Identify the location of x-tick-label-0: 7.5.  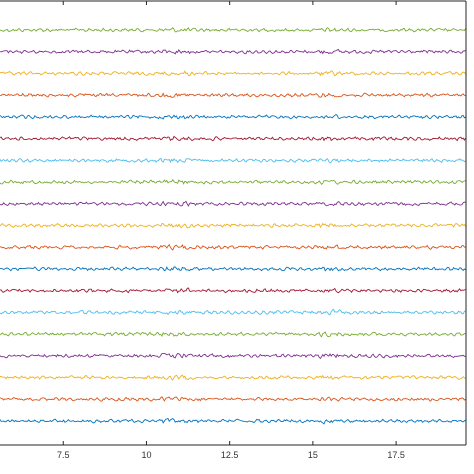
(63, 455).